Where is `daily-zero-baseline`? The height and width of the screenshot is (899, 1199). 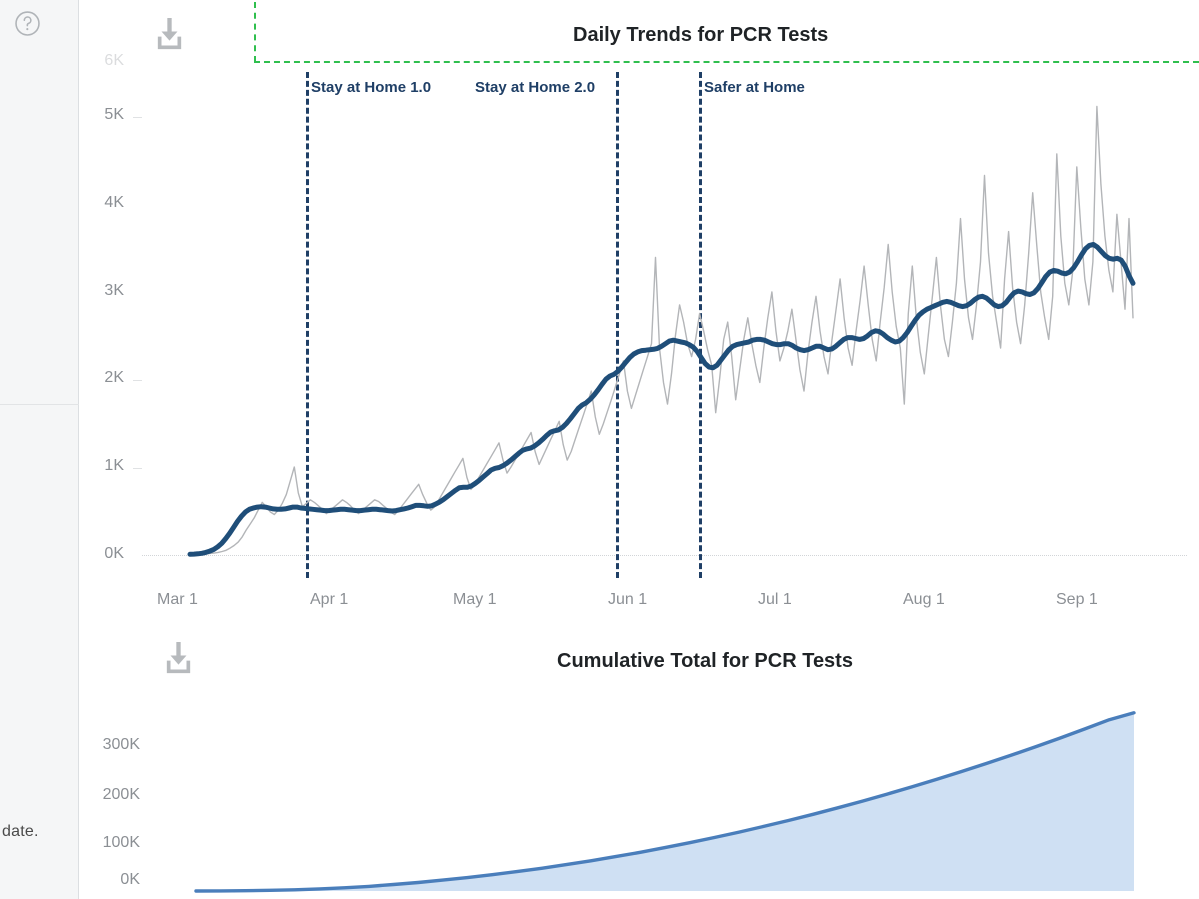
daily-zero-baseline is located at coordinates (664, 555).